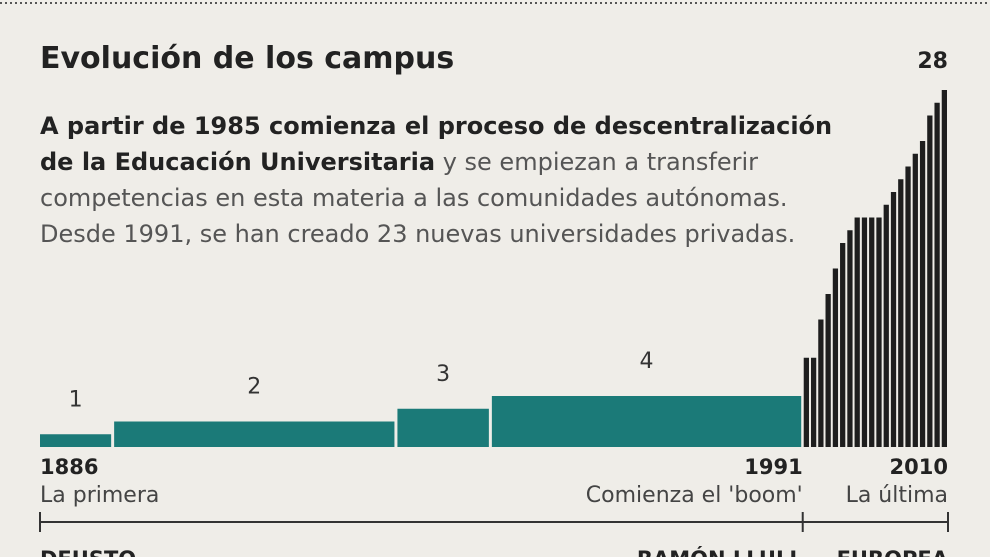 The image size is (990, 557). What do you see at coordinates (720, 551) in the screenshot?
I see `university-name: RAMÓN LLULL` at bounding box center [720, 551].